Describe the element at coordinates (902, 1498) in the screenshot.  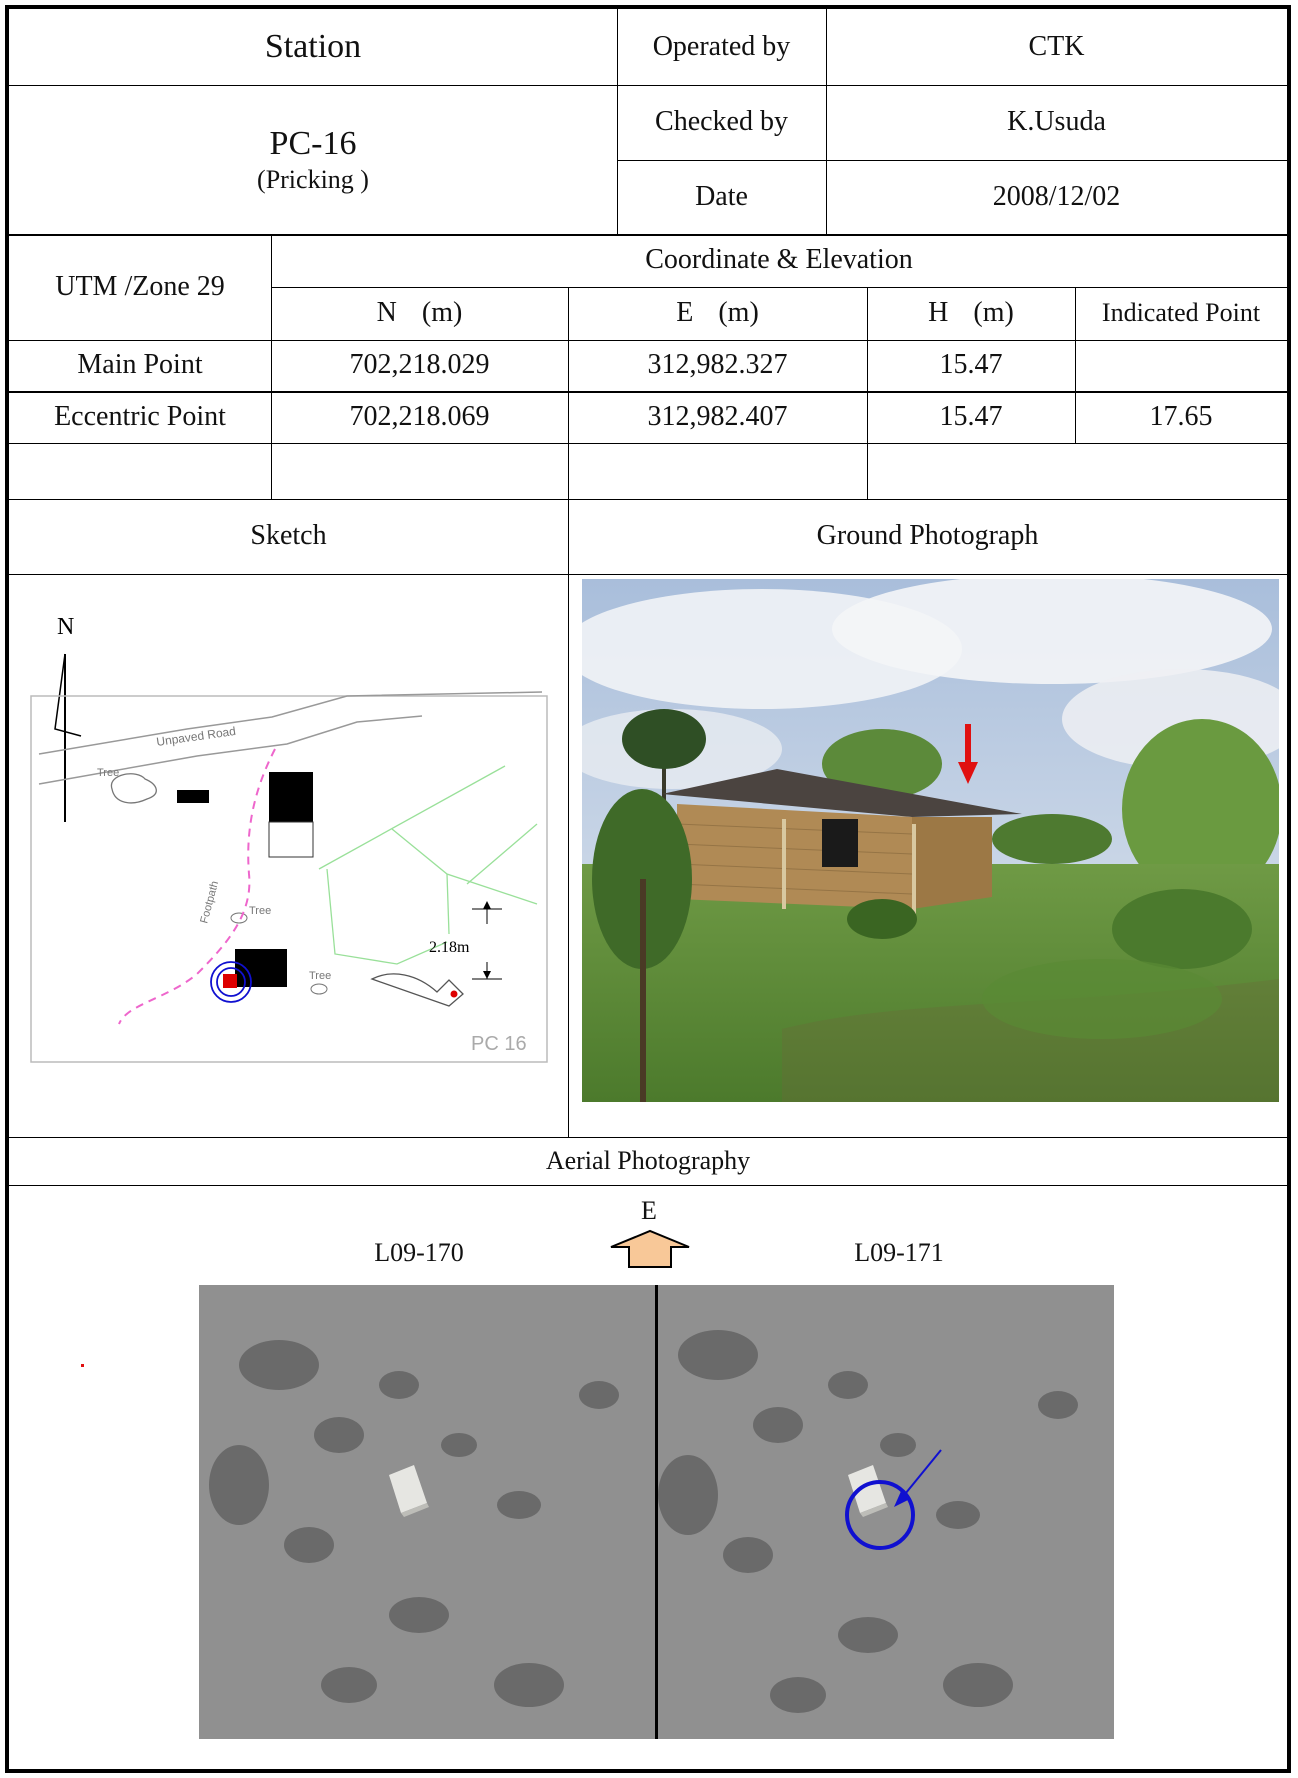
I see `target-arrow-head-icon` at that location.